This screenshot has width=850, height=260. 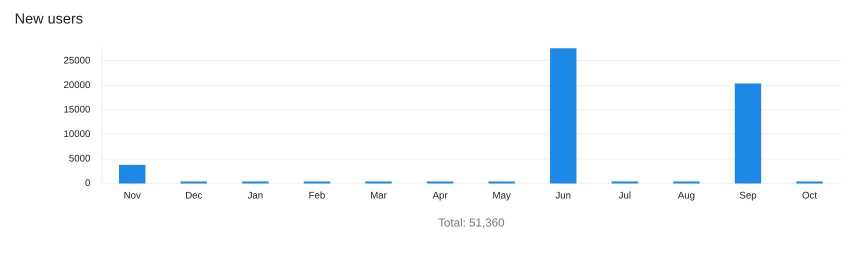 What do you see at coordinates (194, 196) in the screenshot?
I see `x-tick-label: Dec` at bounding box center [194, 196].